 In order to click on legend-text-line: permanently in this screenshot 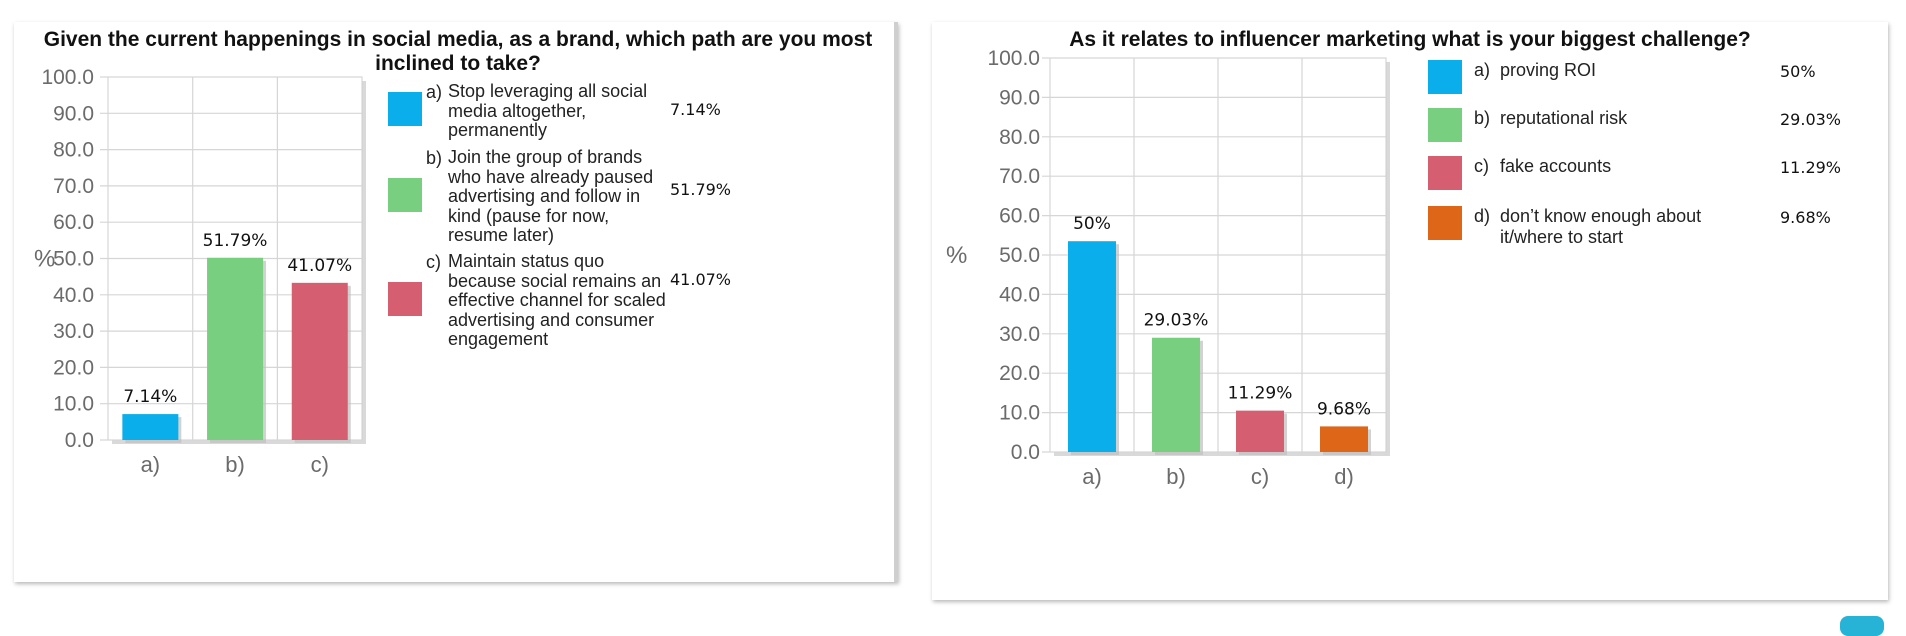, I will do `click(498, 130)`.